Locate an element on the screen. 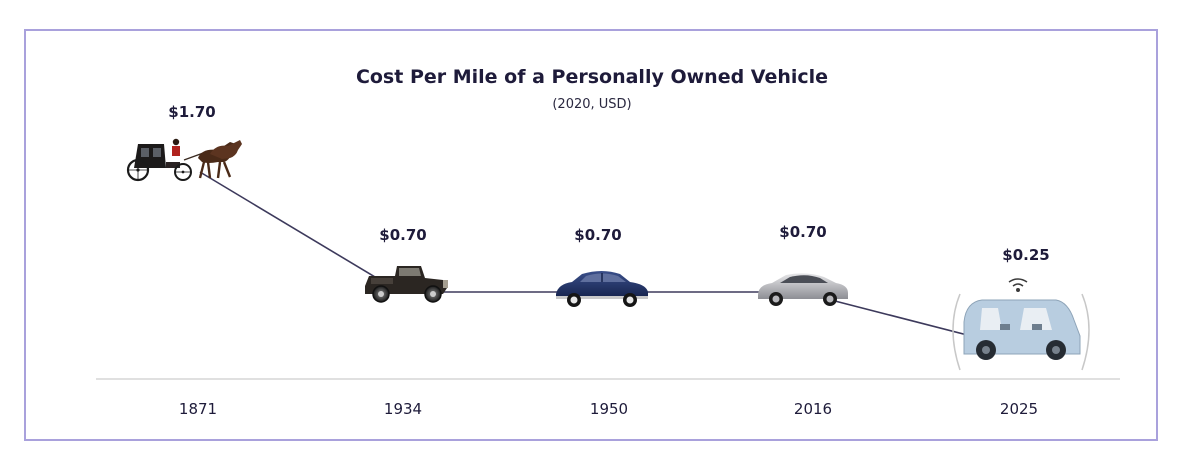 This screenshot has height=476, width=1200. tick-label-2016: 2016 is located at coordinates (813, 409).